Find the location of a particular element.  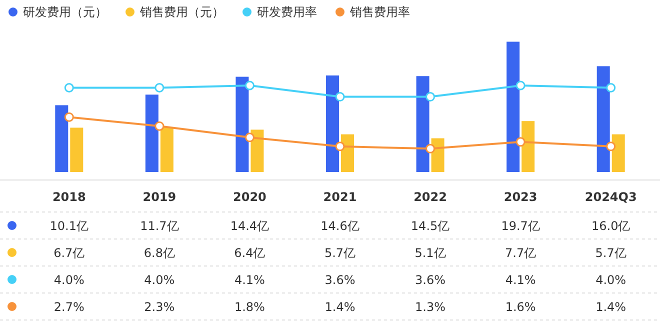

x-tick-label: 2020 is located at coordinates (249, 197).